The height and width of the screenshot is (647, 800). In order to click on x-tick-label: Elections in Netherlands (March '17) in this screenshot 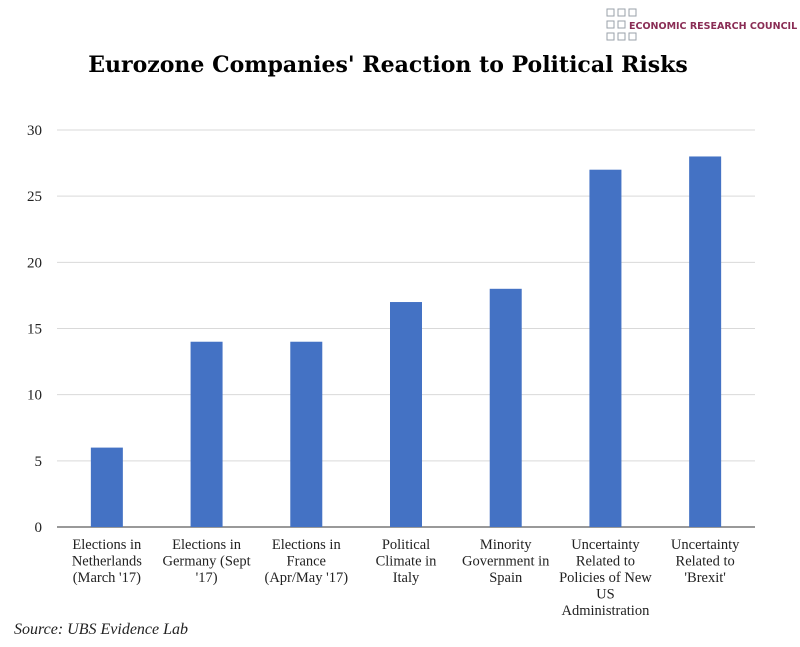, I will do `click(107, 561)`.